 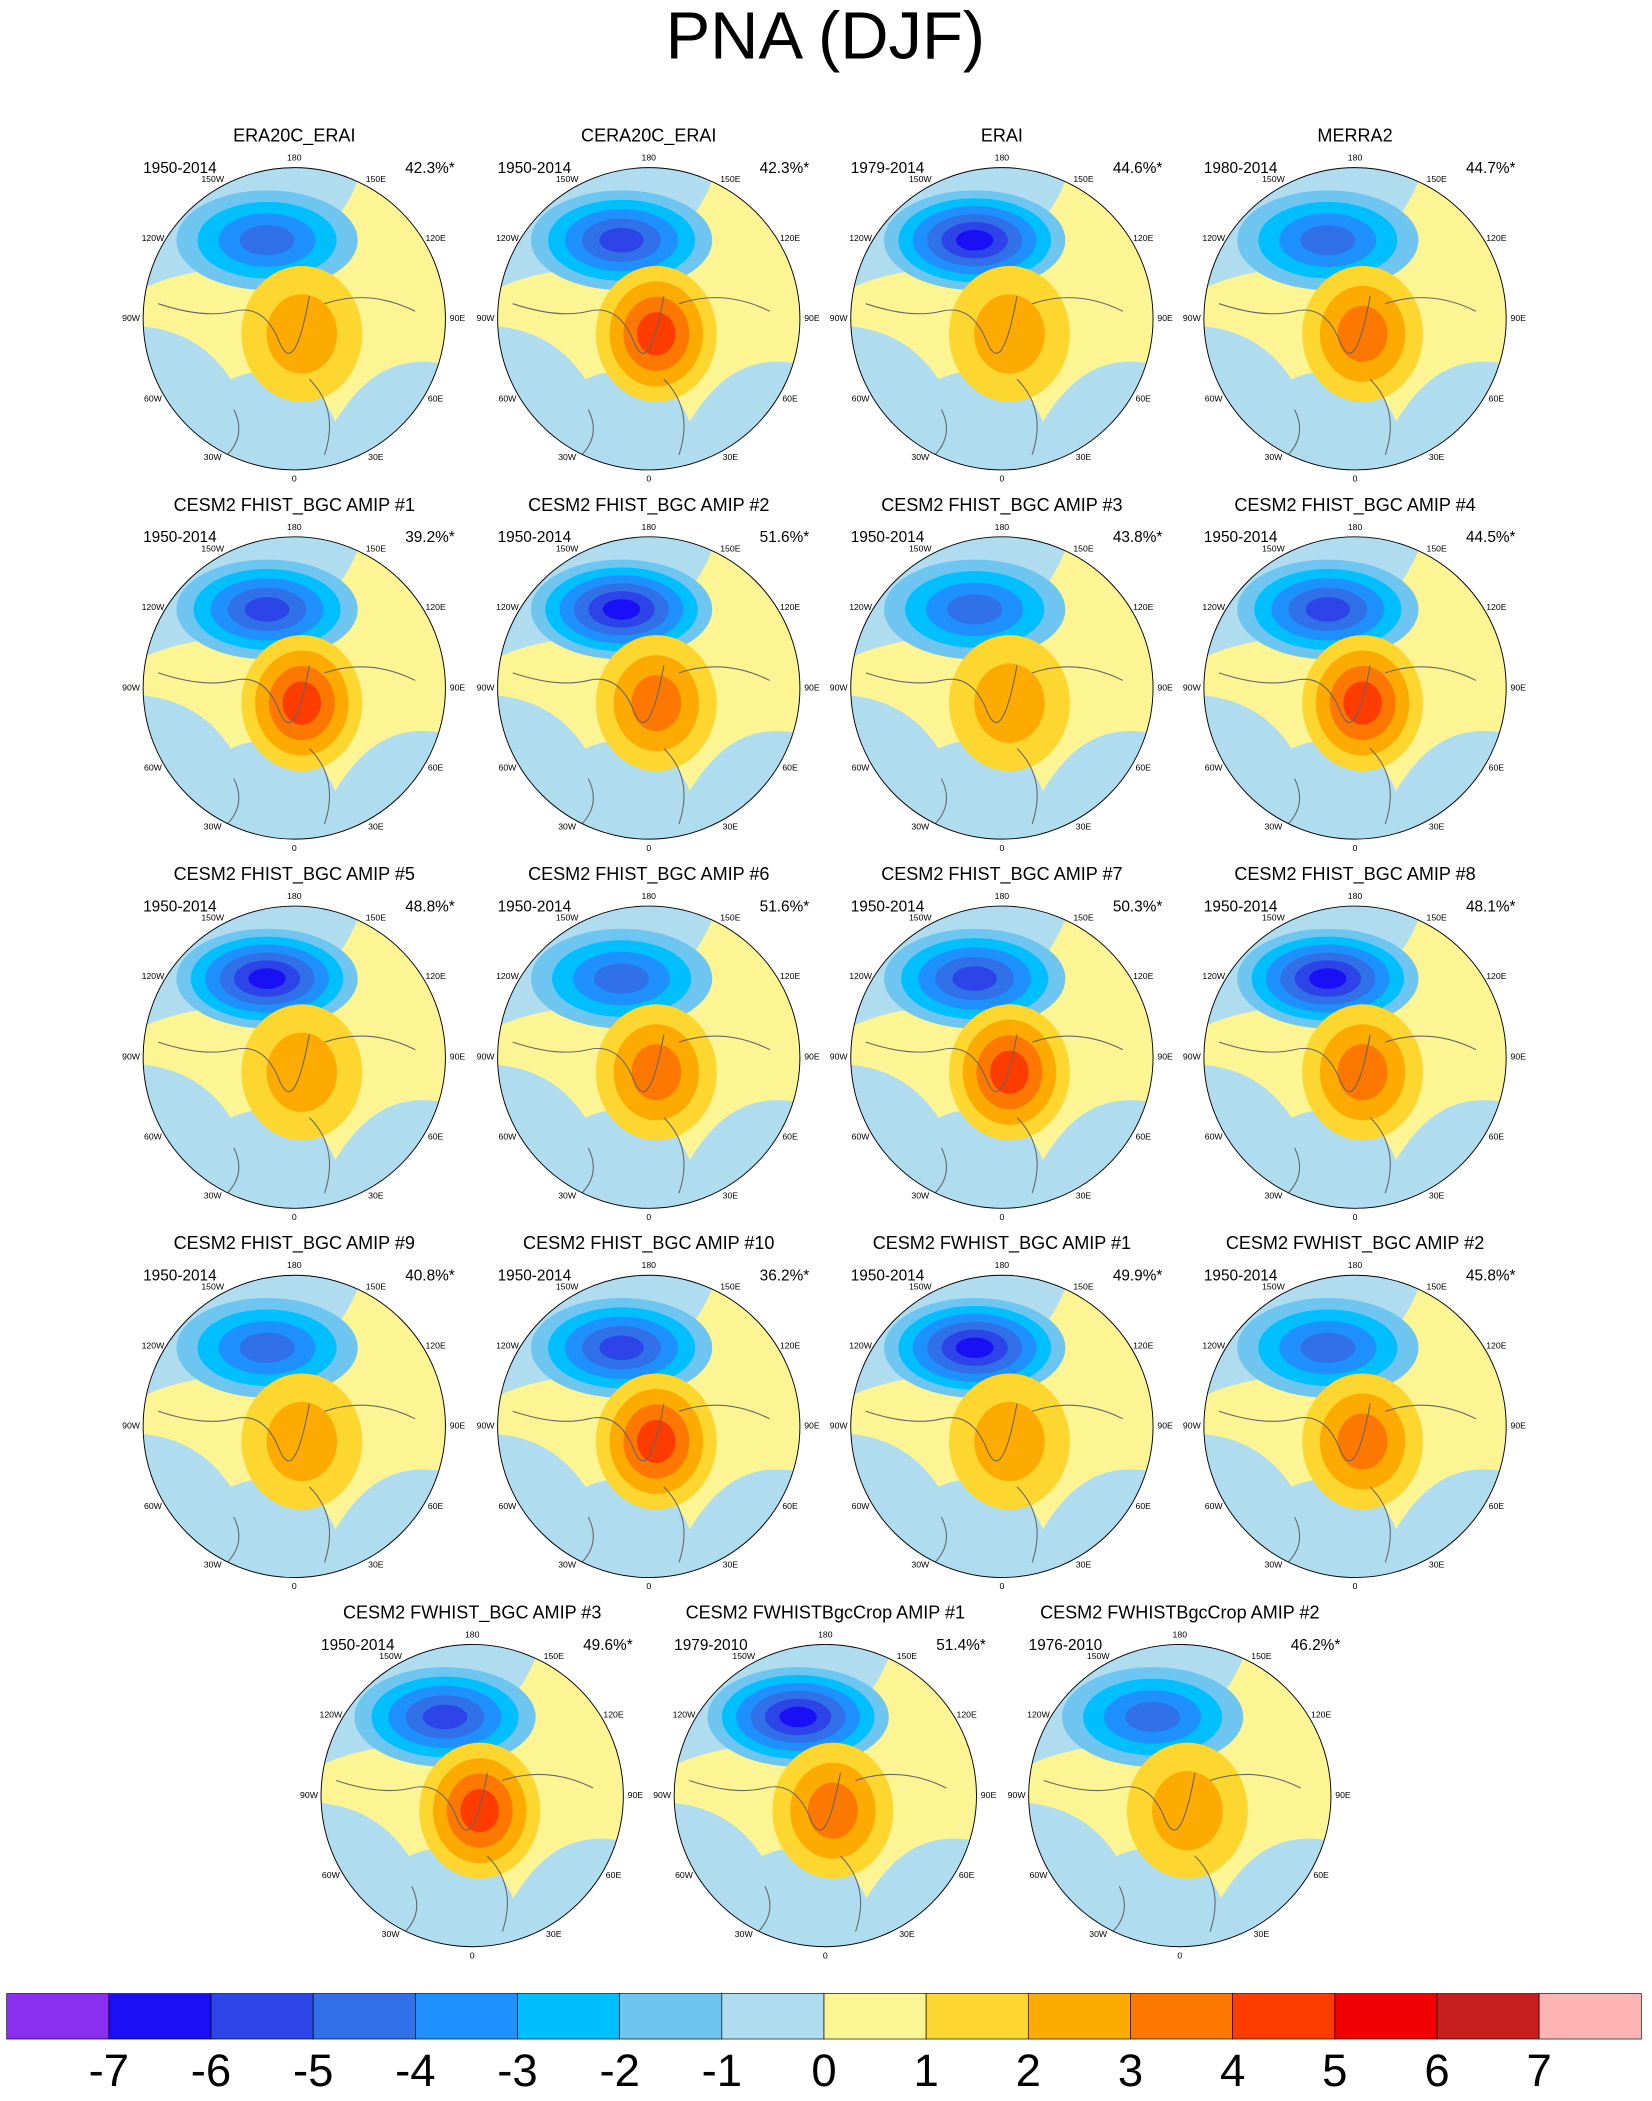 I want to click on panel-title: CESM2 FWHIST_BGC AMIP #2, so click(x=1355, y=1243).